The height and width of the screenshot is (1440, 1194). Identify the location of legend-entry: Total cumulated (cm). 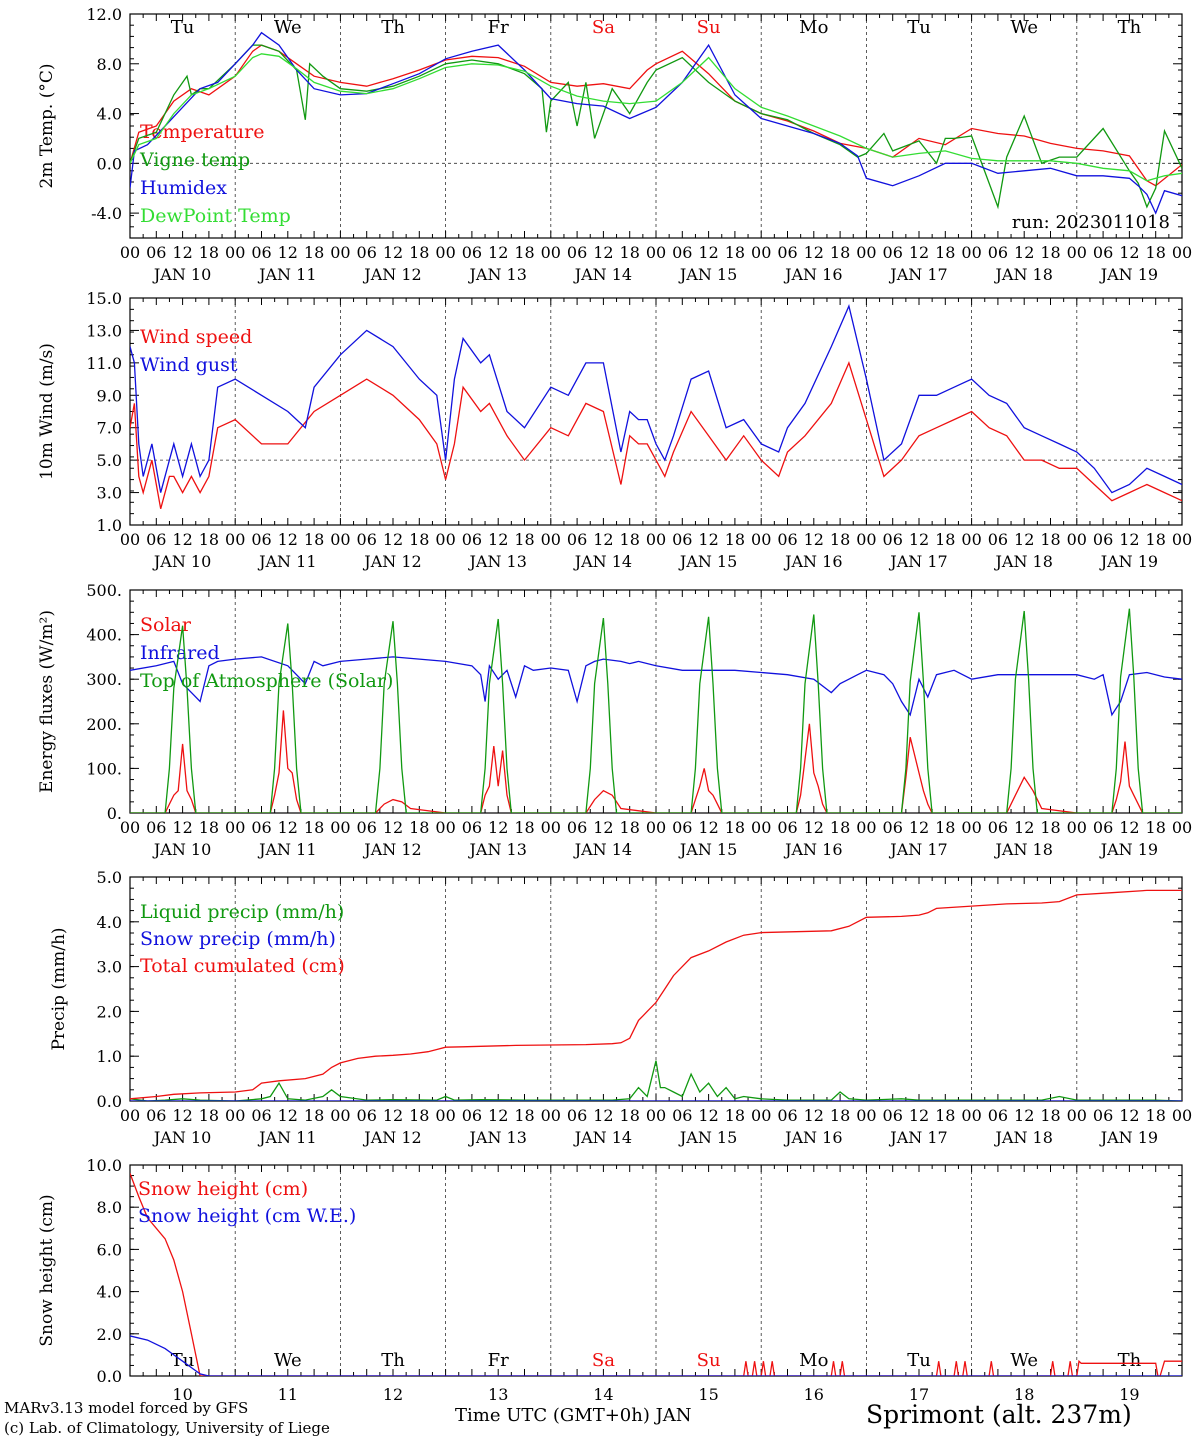
(242, 966).